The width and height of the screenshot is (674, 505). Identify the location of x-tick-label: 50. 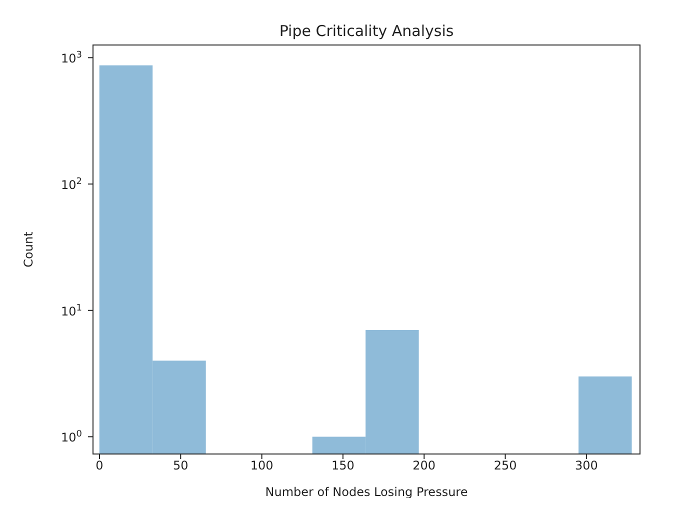
(180, 465).